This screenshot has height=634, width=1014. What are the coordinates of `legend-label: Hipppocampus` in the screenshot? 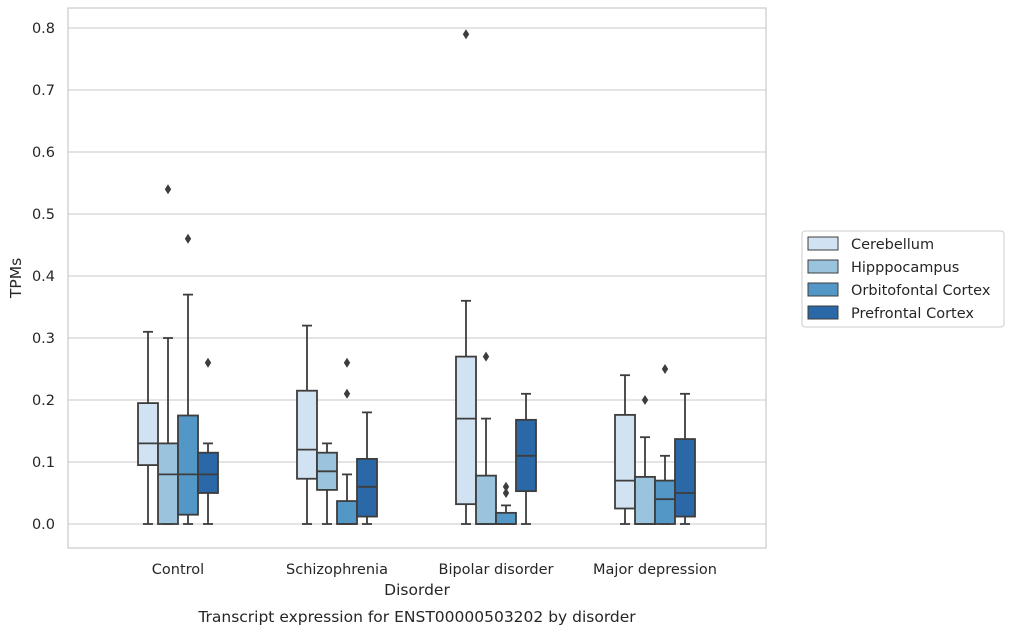 It's located at (905, 268).